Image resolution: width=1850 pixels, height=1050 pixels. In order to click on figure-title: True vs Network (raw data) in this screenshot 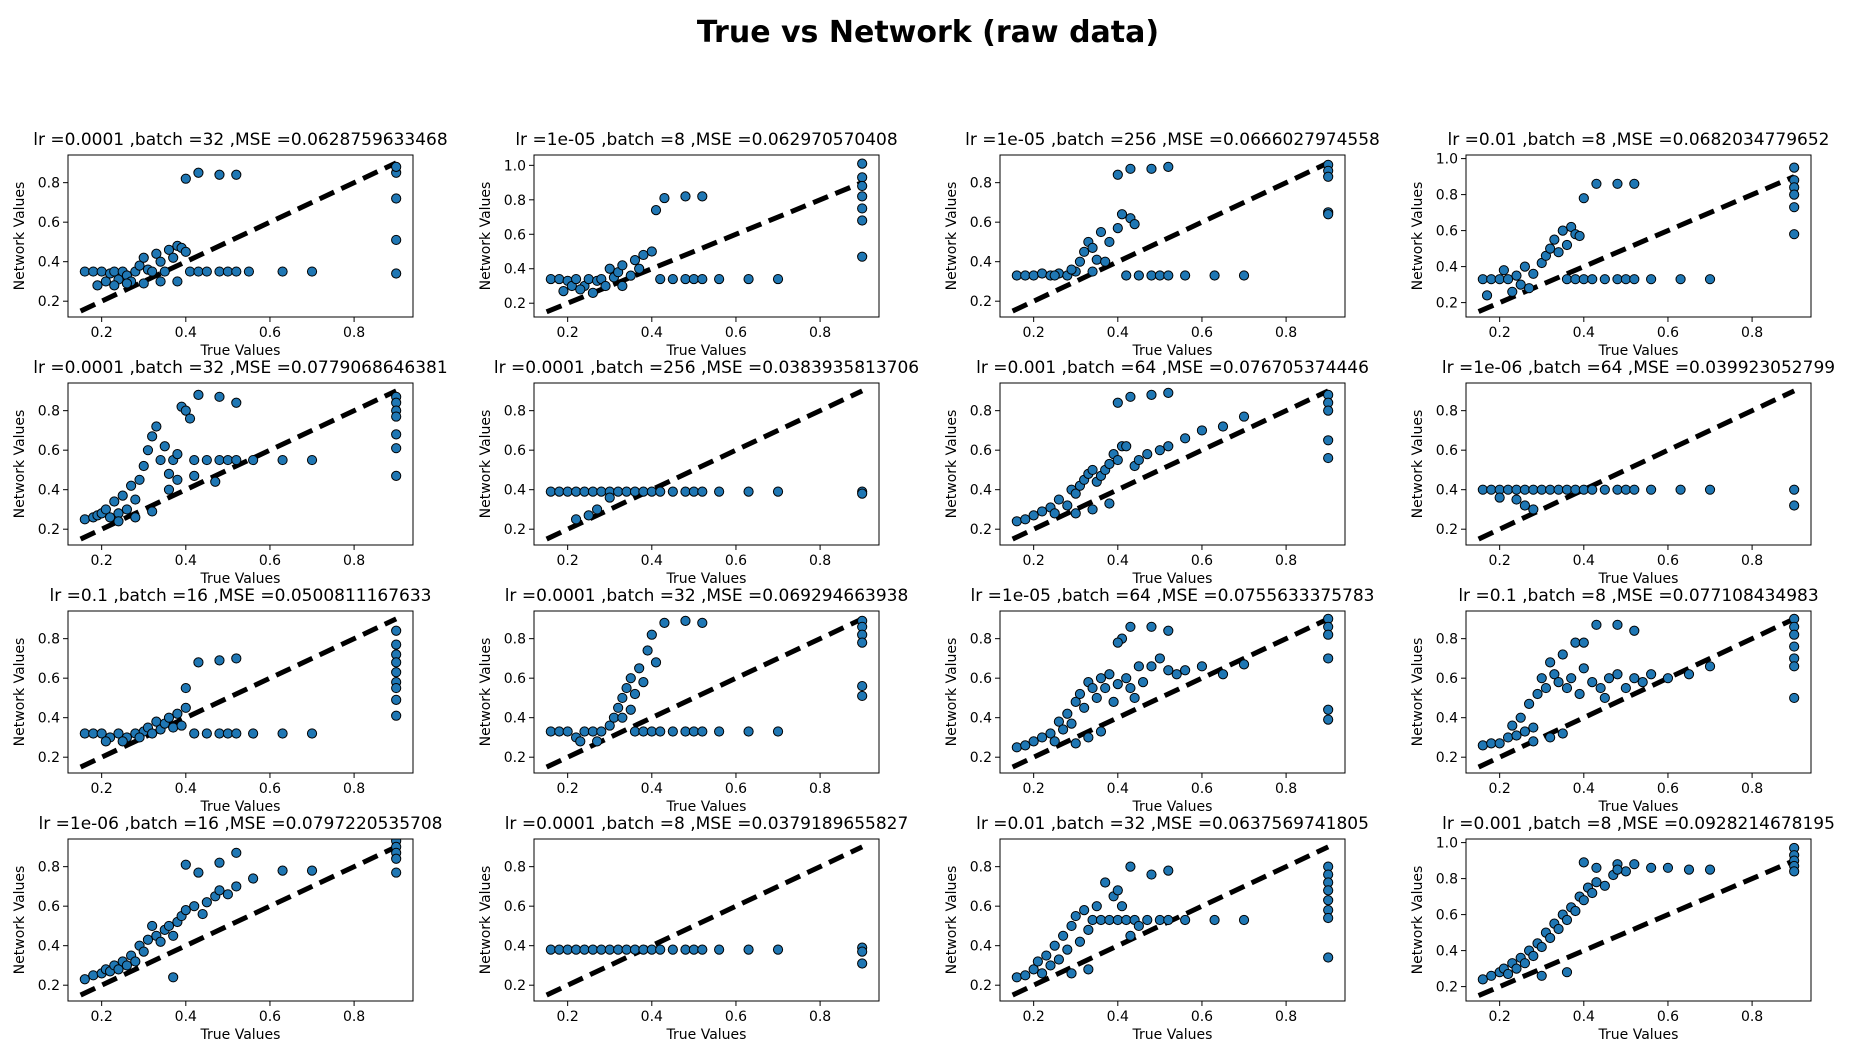, I will do `click(928, 32)`.